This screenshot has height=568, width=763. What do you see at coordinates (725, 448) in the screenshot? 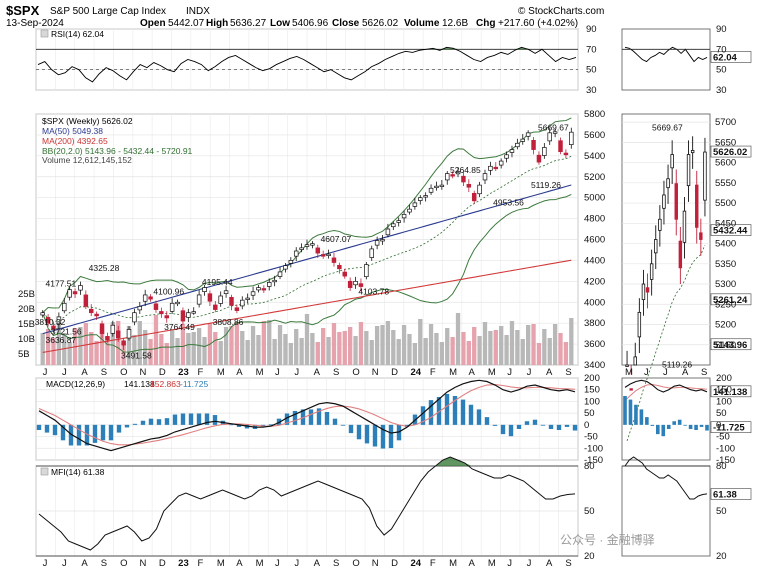
I see `zoom-macd-tick-label: -100` at bounding box center [725, 448].